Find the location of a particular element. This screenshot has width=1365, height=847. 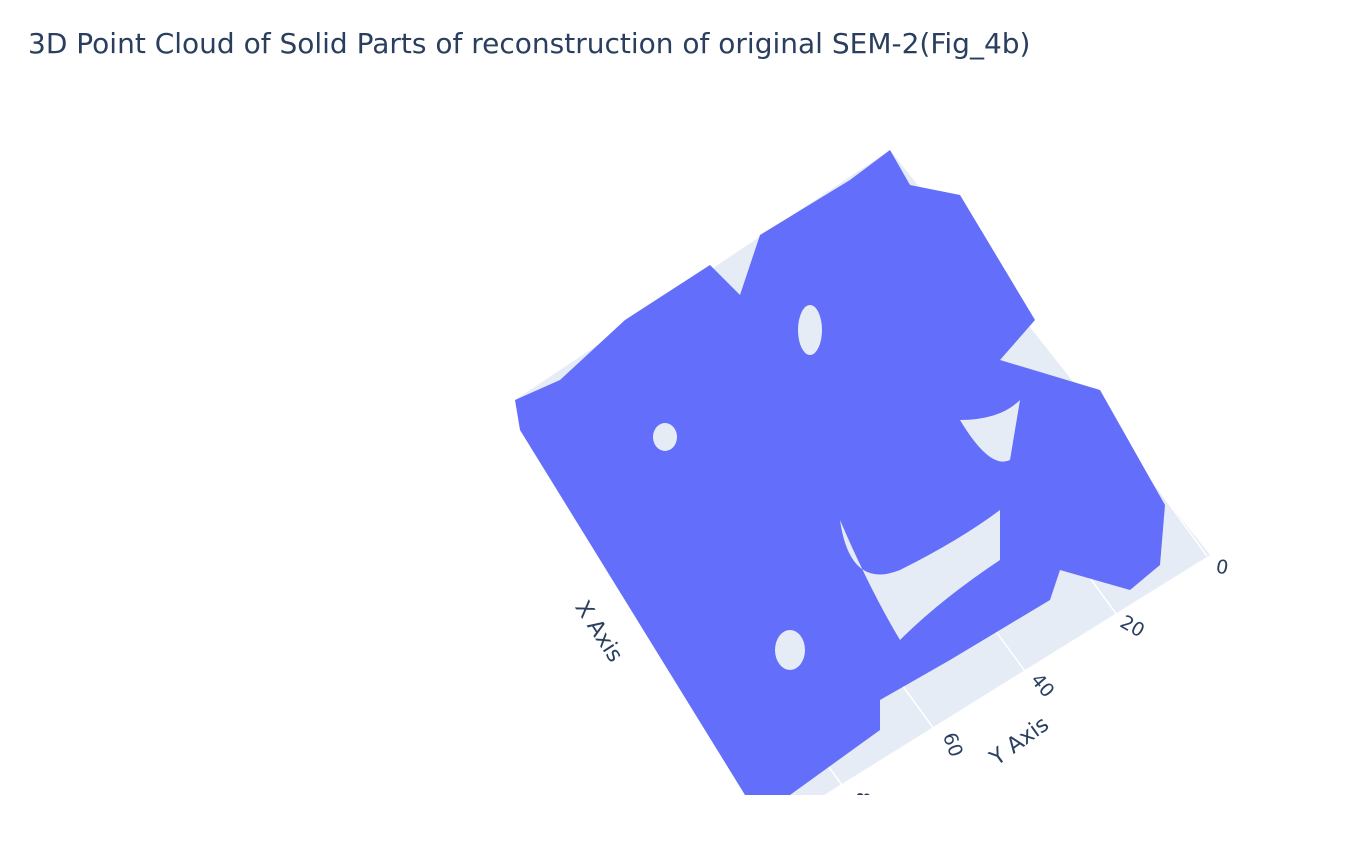

y-tick-label: 20 is located at coordinates (1132, 626).